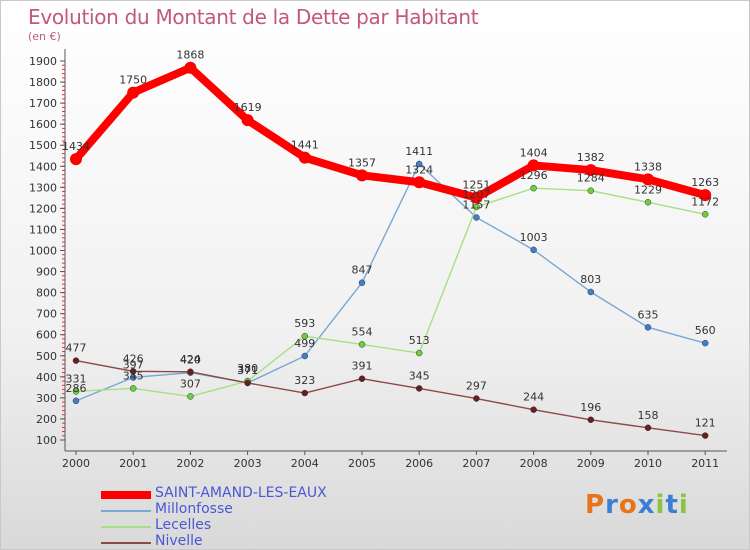 Image resolution: width=750 pixels, height=550 pixels. I want to click on y-tick-label: 800, so click(46, 293).